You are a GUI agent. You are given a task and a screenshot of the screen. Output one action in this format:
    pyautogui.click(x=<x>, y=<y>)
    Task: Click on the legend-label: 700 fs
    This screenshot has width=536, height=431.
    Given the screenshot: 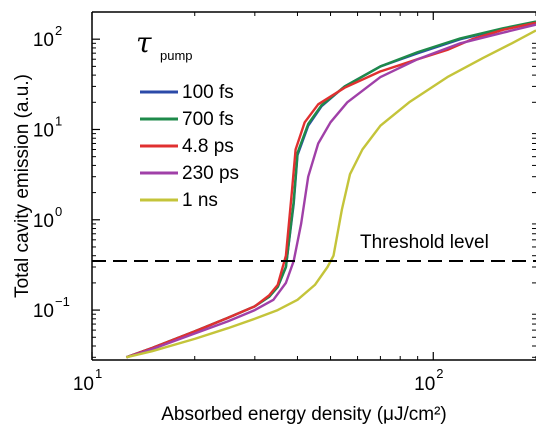 What is the action you would take?
    pyautogui.click(x=208, y=119)
    